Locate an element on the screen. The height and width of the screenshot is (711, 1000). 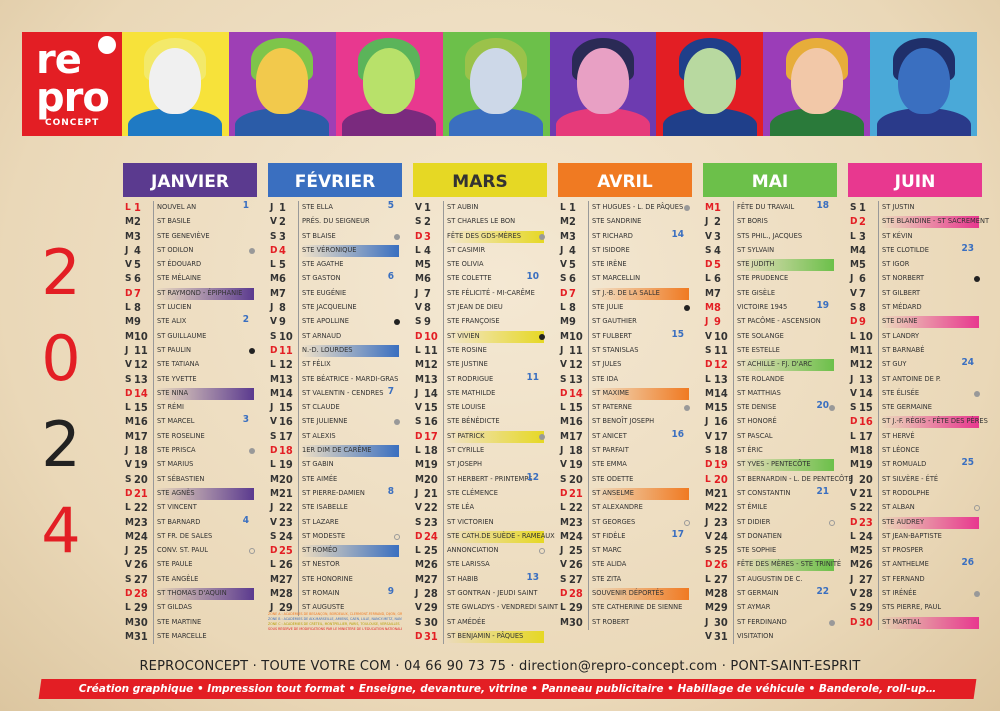
year-digit-3: 2 is located at coordinates (61, 444).